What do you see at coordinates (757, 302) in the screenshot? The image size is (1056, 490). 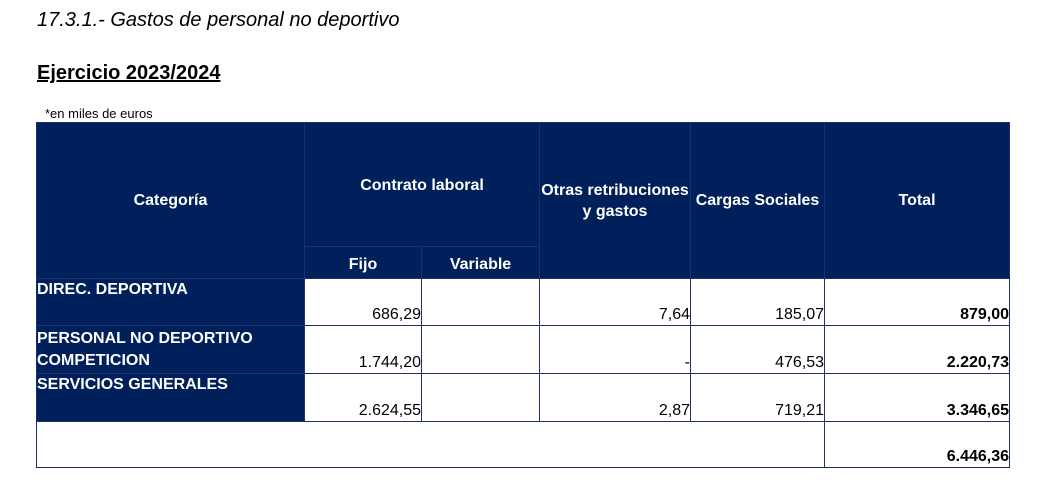 I see `cell-cargas: 185,07` at bounding box center [757, 302].